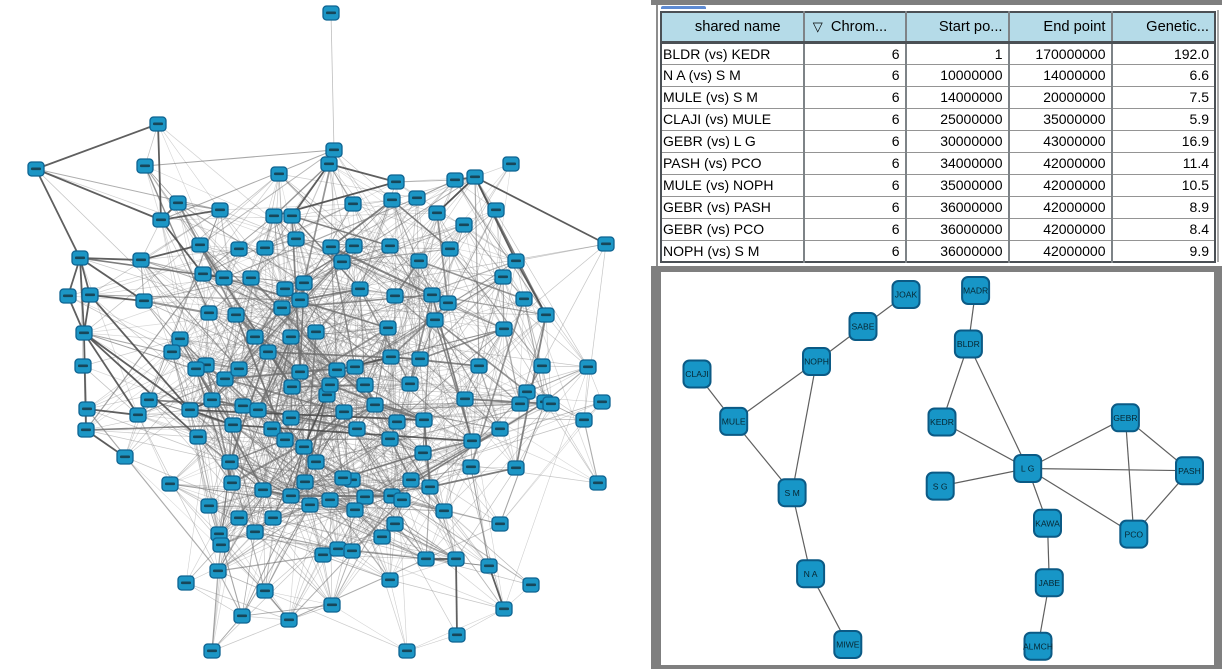 This screenshot has width=1222, height=669. Describe the element at coordinates (1038, 646) in the screenshot. I see `svg-text: ALMCH` at that location.